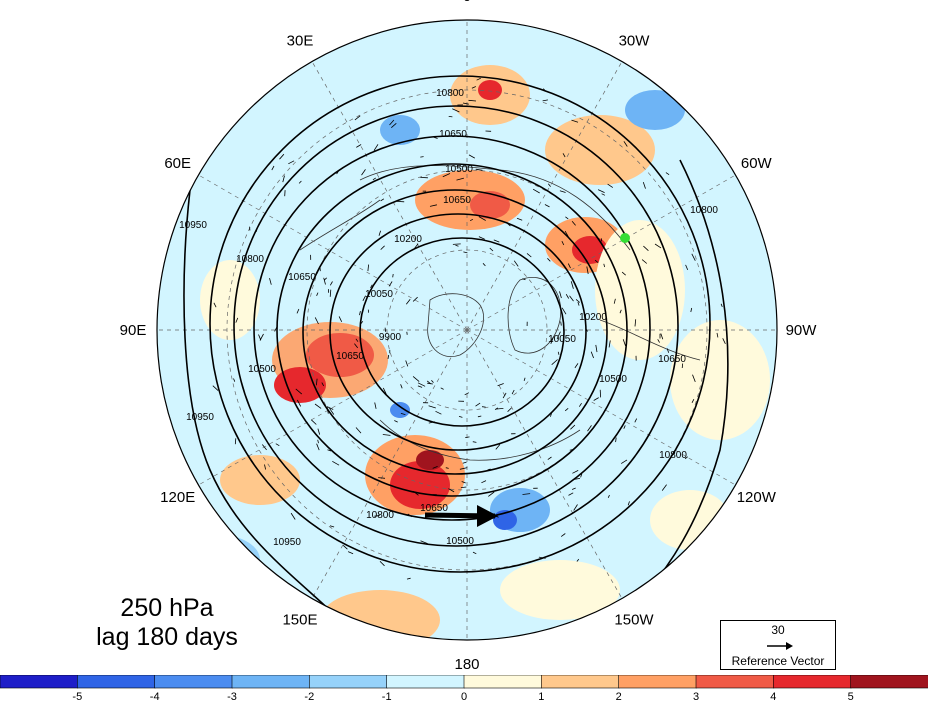 This screenshot has width=928, height=702. Describe the element at coordinates (232, 696) in the screenshot. I see `colorbar-tick-label: -3` at that location.